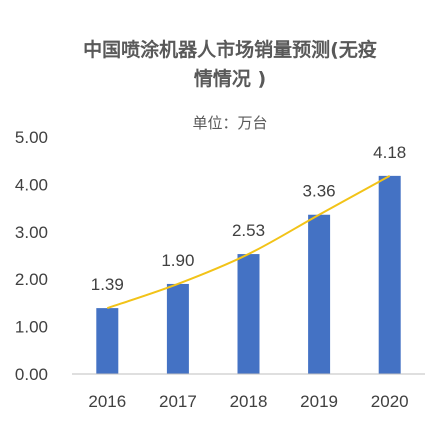 Image resolution: width=443 pixels, height=422 pixels. What do you see at coordinates (31, 256) in the screenshot?
I see `y-axis-ticks: 0.00 1.00 2.00 3.00 4.00 5.00` at bounding box center [31, 256].